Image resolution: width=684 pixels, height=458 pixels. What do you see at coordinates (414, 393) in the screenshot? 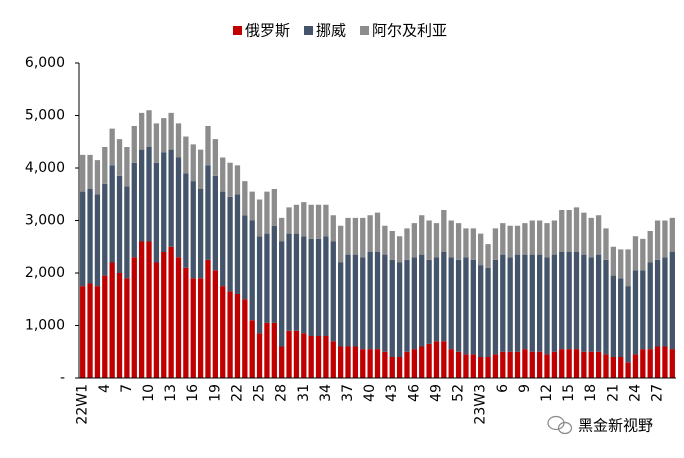
I see `x-tick-label: 46` at bounding box center [414, 393].